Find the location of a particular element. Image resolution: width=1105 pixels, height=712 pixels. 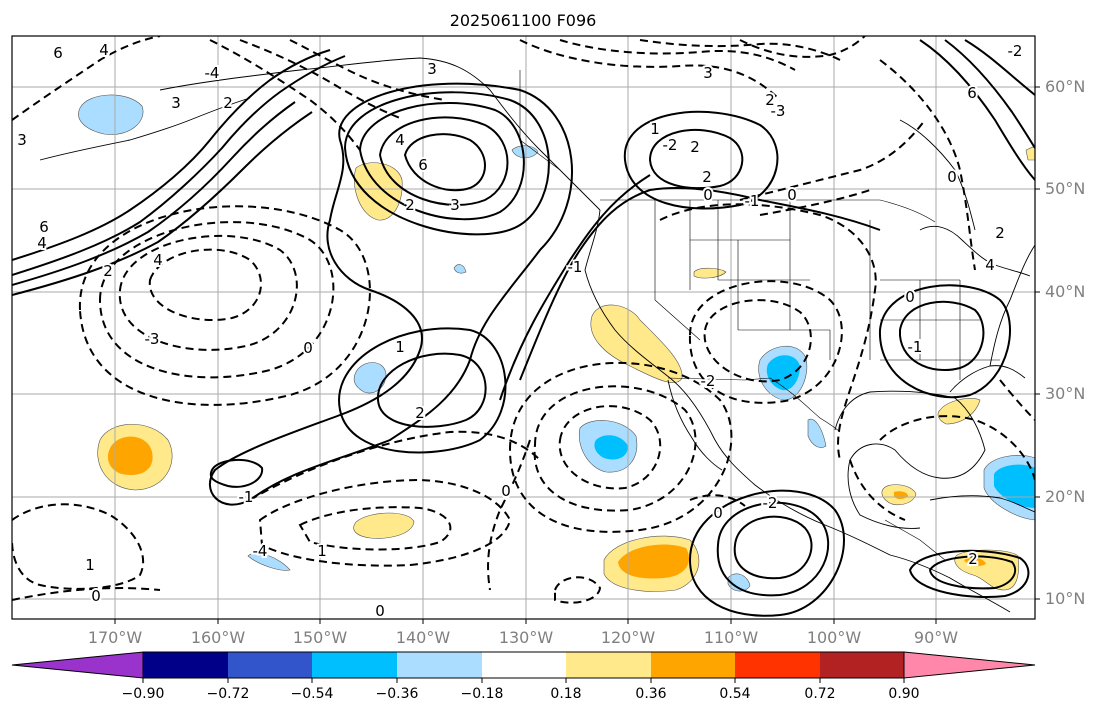

shade-positive-pacific-west-core is located at coordinates (130, 456).